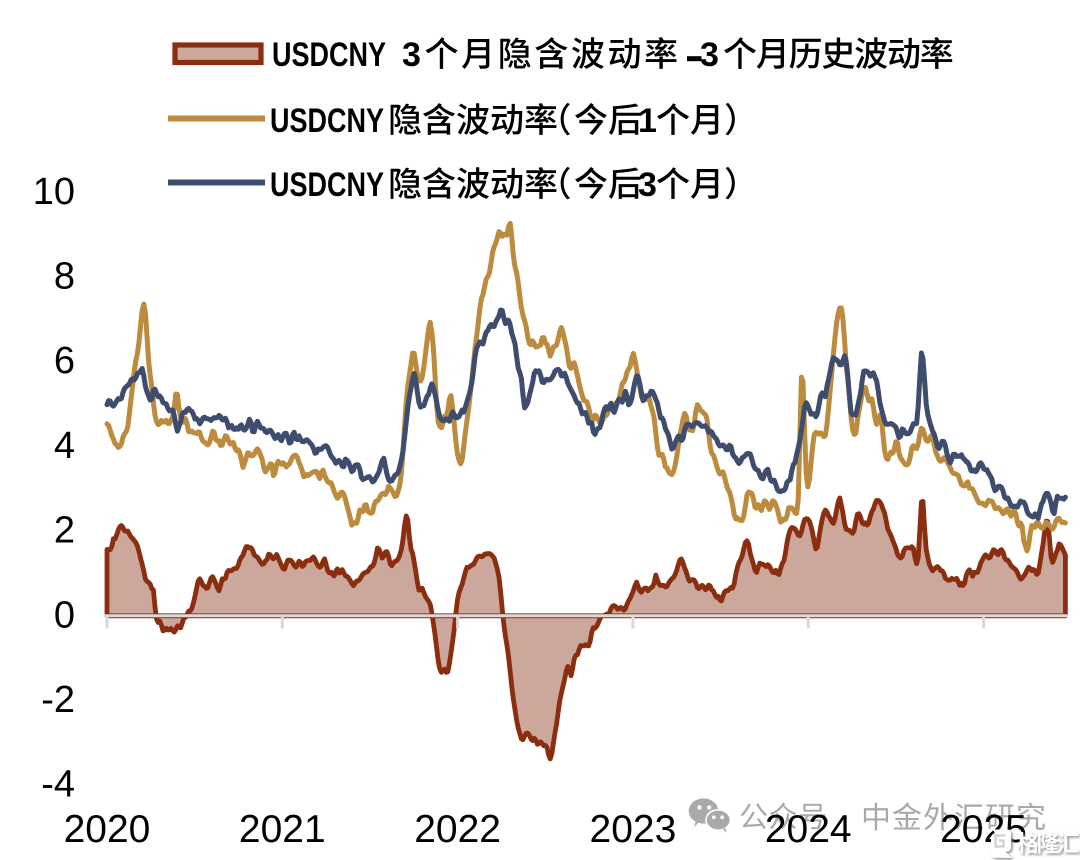  What do you see at coordinates (282, 829) in the screenshot?
I see `svg-text: 2021` at bounding box center [282, 829].